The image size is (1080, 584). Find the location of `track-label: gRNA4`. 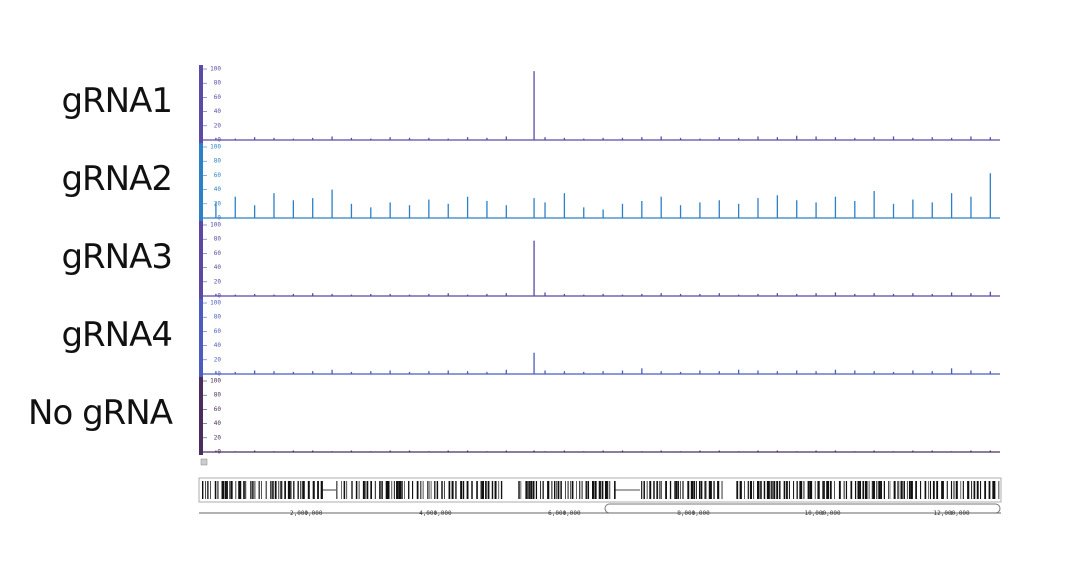

track-label: gRNA4 is located at coordinates (116, 335).